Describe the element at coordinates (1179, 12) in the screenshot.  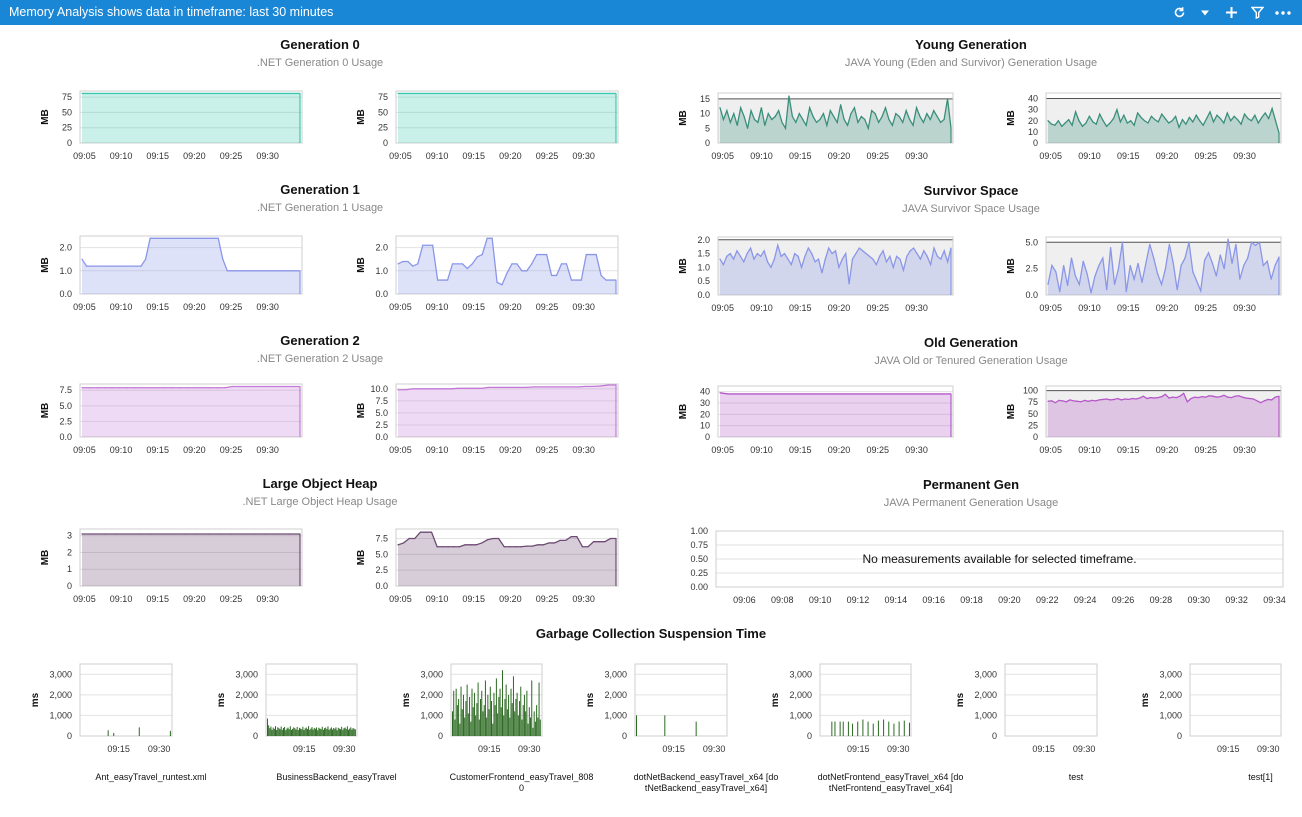
I see `refresh-icon` at that location.